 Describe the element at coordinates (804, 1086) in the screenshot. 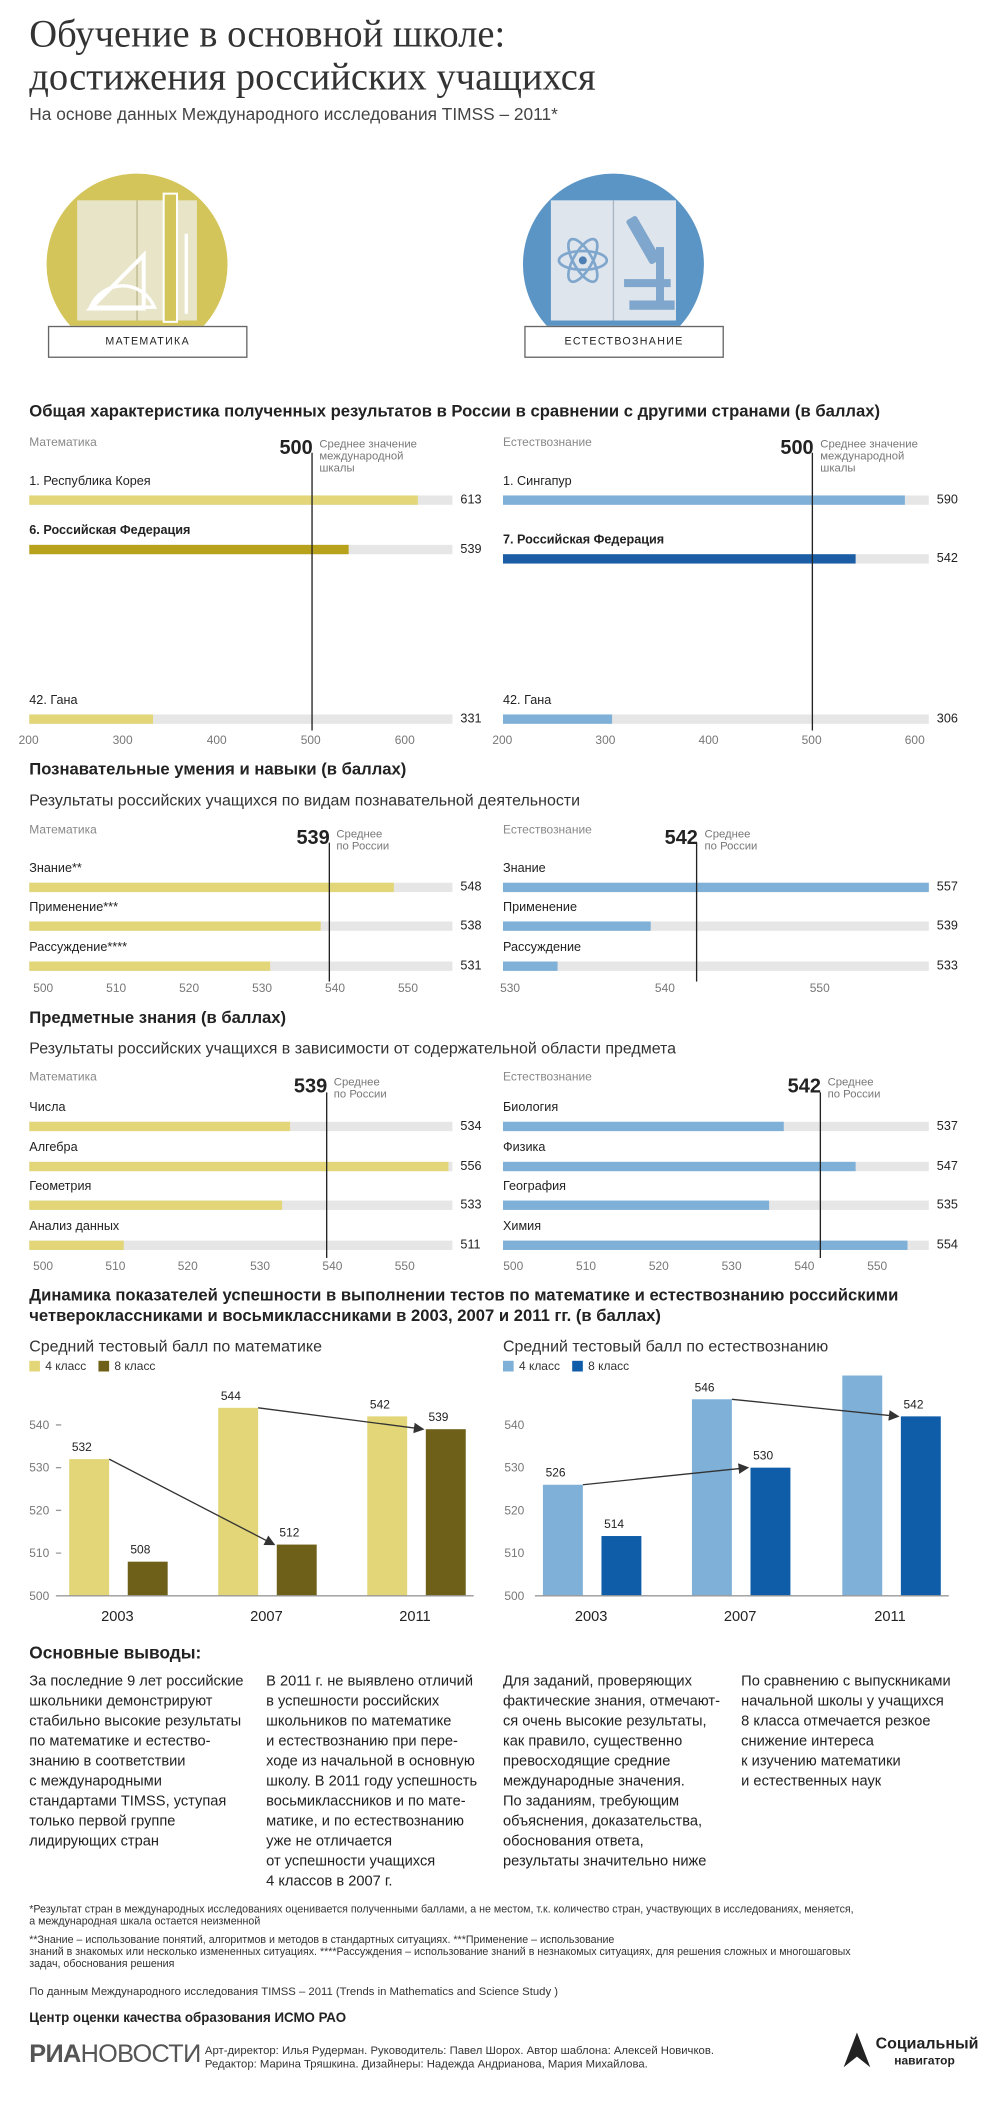

I see `s3-sci-avg-value: 542` at that location.